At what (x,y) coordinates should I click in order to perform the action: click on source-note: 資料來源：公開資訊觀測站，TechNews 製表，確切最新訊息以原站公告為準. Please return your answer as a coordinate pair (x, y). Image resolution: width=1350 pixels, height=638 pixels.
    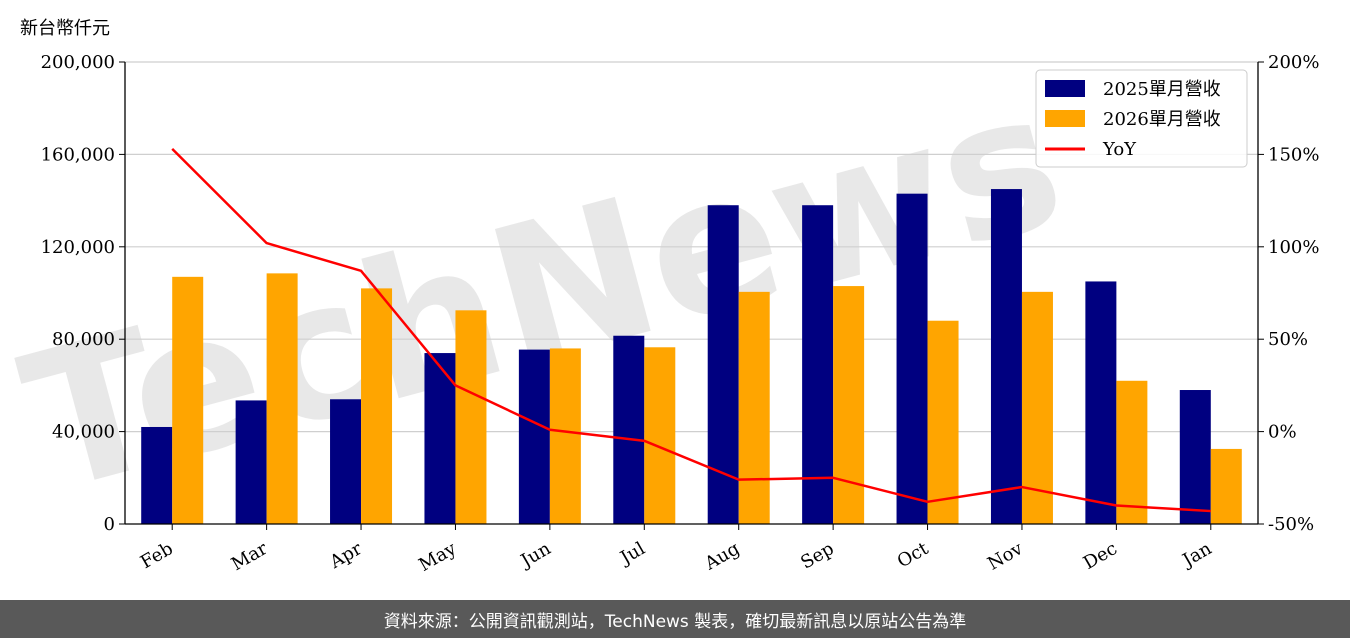
    Looking at the image, I should click on (675, 621).